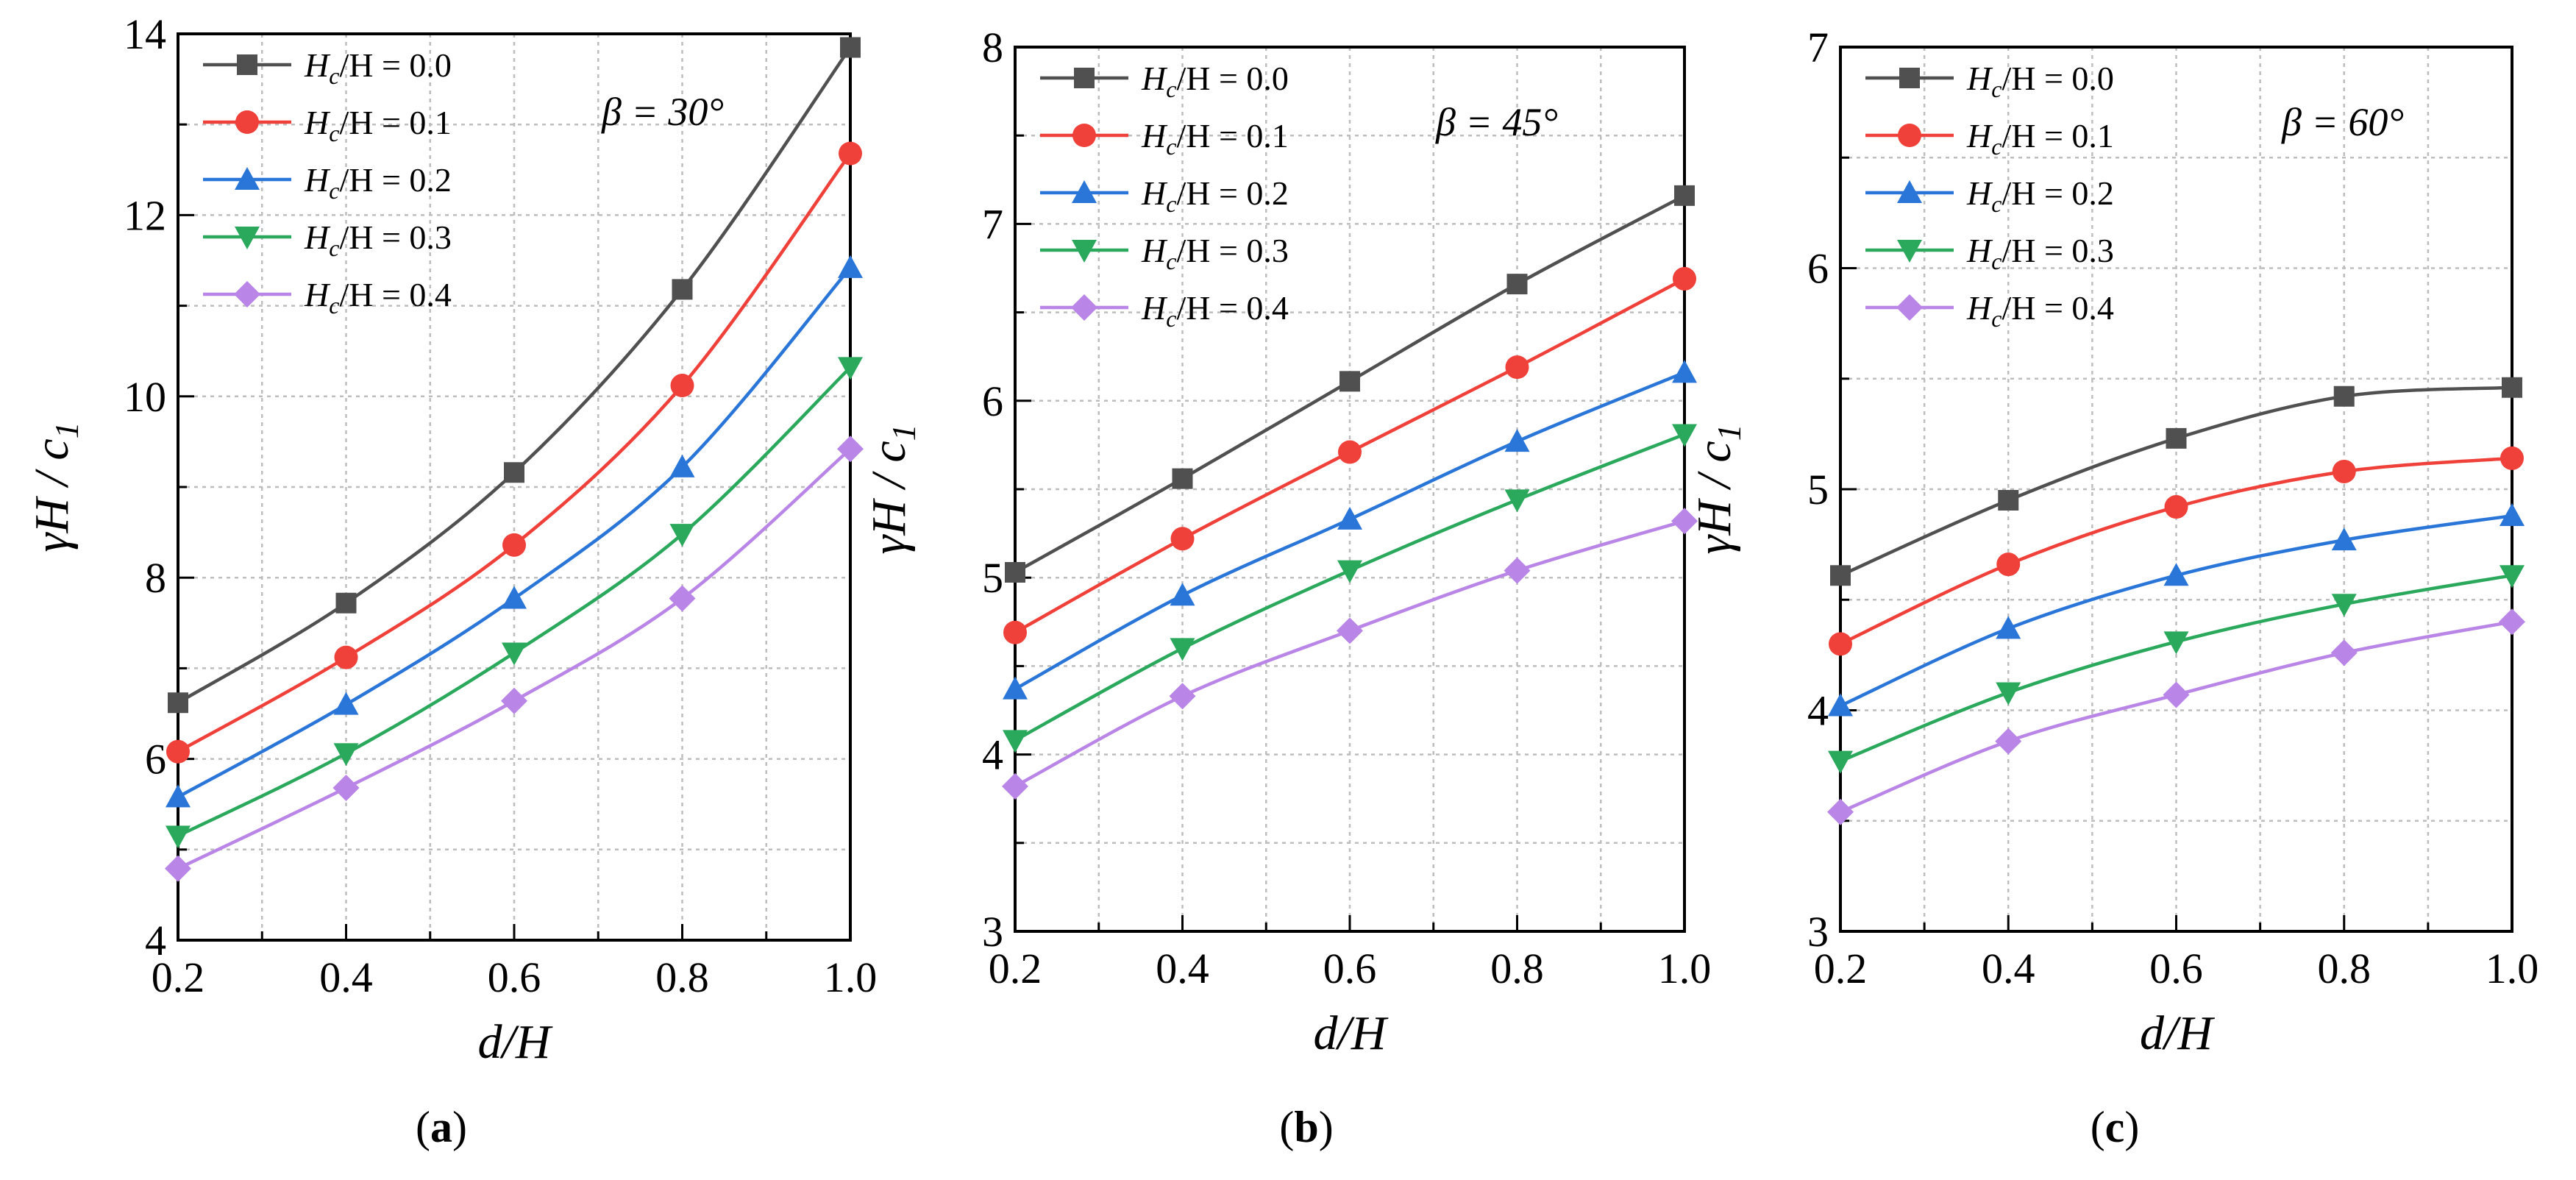 The width and height of the screenshot is (2576, 1180). Describe the element at coordinates (1306, 1127) in the screenshot. I see `panel-label: (b)` at that location.